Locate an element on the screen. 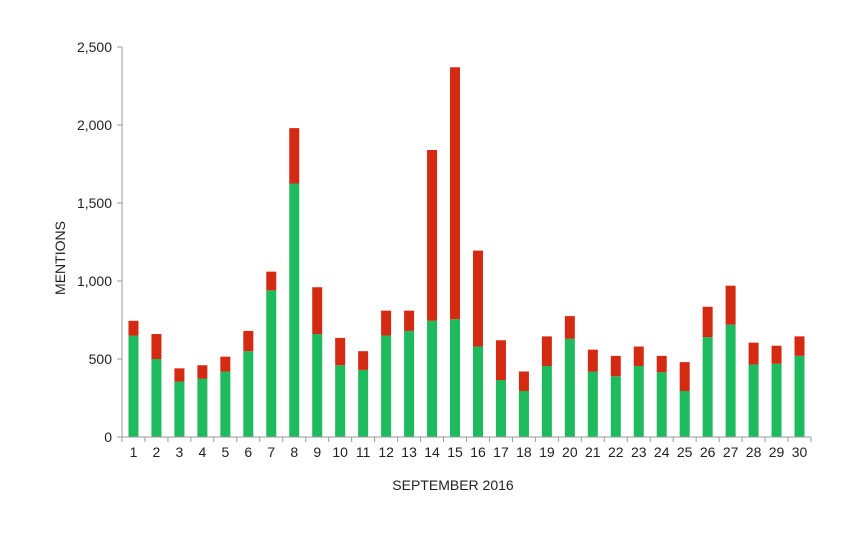 This screenshot has height=535, width=860. y-ticks: 0 500 1,000 1,500 2,000 2,500 is located at coordinates (99, 242).